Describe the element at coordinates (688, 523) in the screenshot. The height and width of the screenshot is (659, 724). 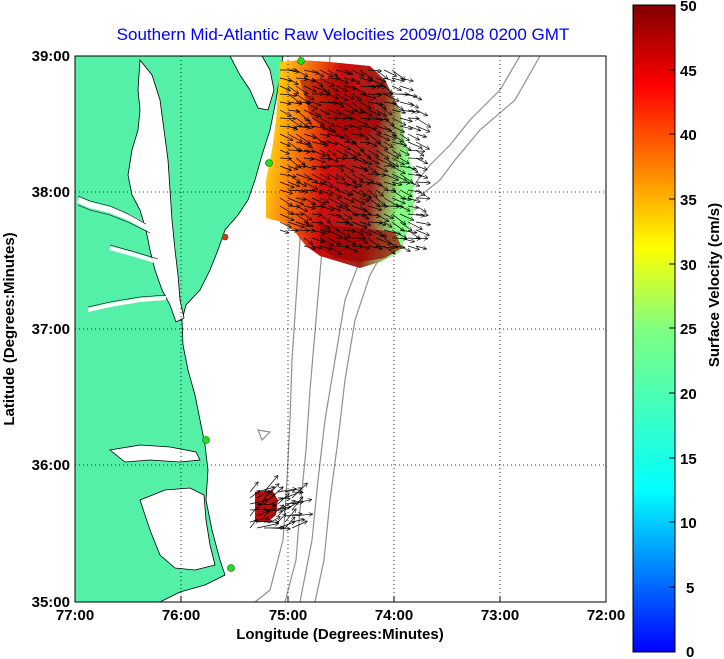
I see `colorbar-tick-label: 10` at that location.